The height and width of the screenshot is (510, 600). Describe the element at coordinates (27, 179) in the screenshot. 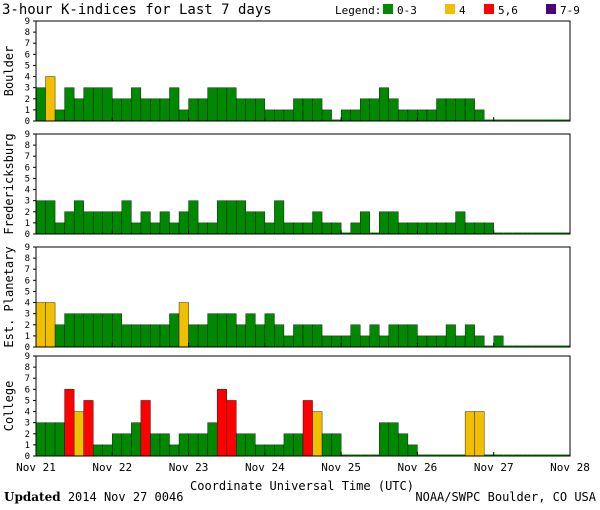

I see `y-tick-label: 5` at that location.